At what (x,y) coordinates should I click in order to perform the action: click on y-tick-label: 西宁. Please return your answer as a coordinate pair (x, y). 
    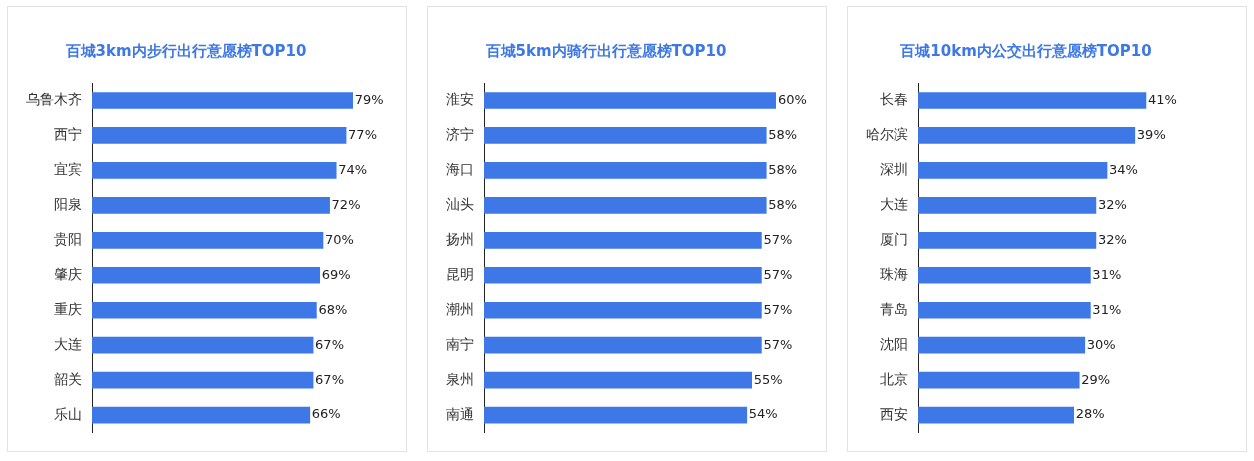
    Looking at the image, I should click on (68, 134).